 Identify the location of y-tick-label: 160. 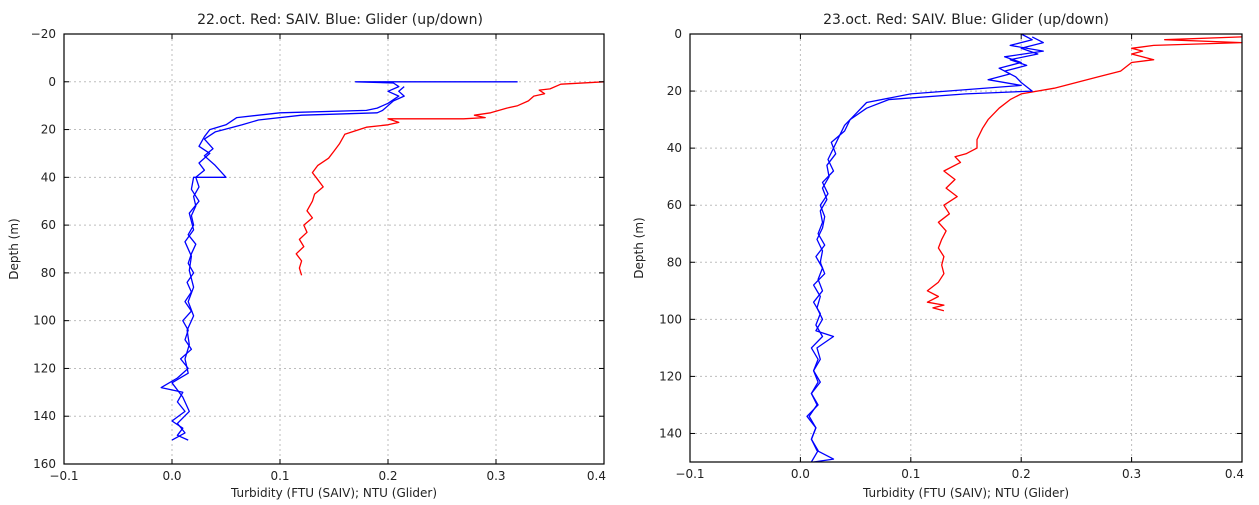
(44, 464).